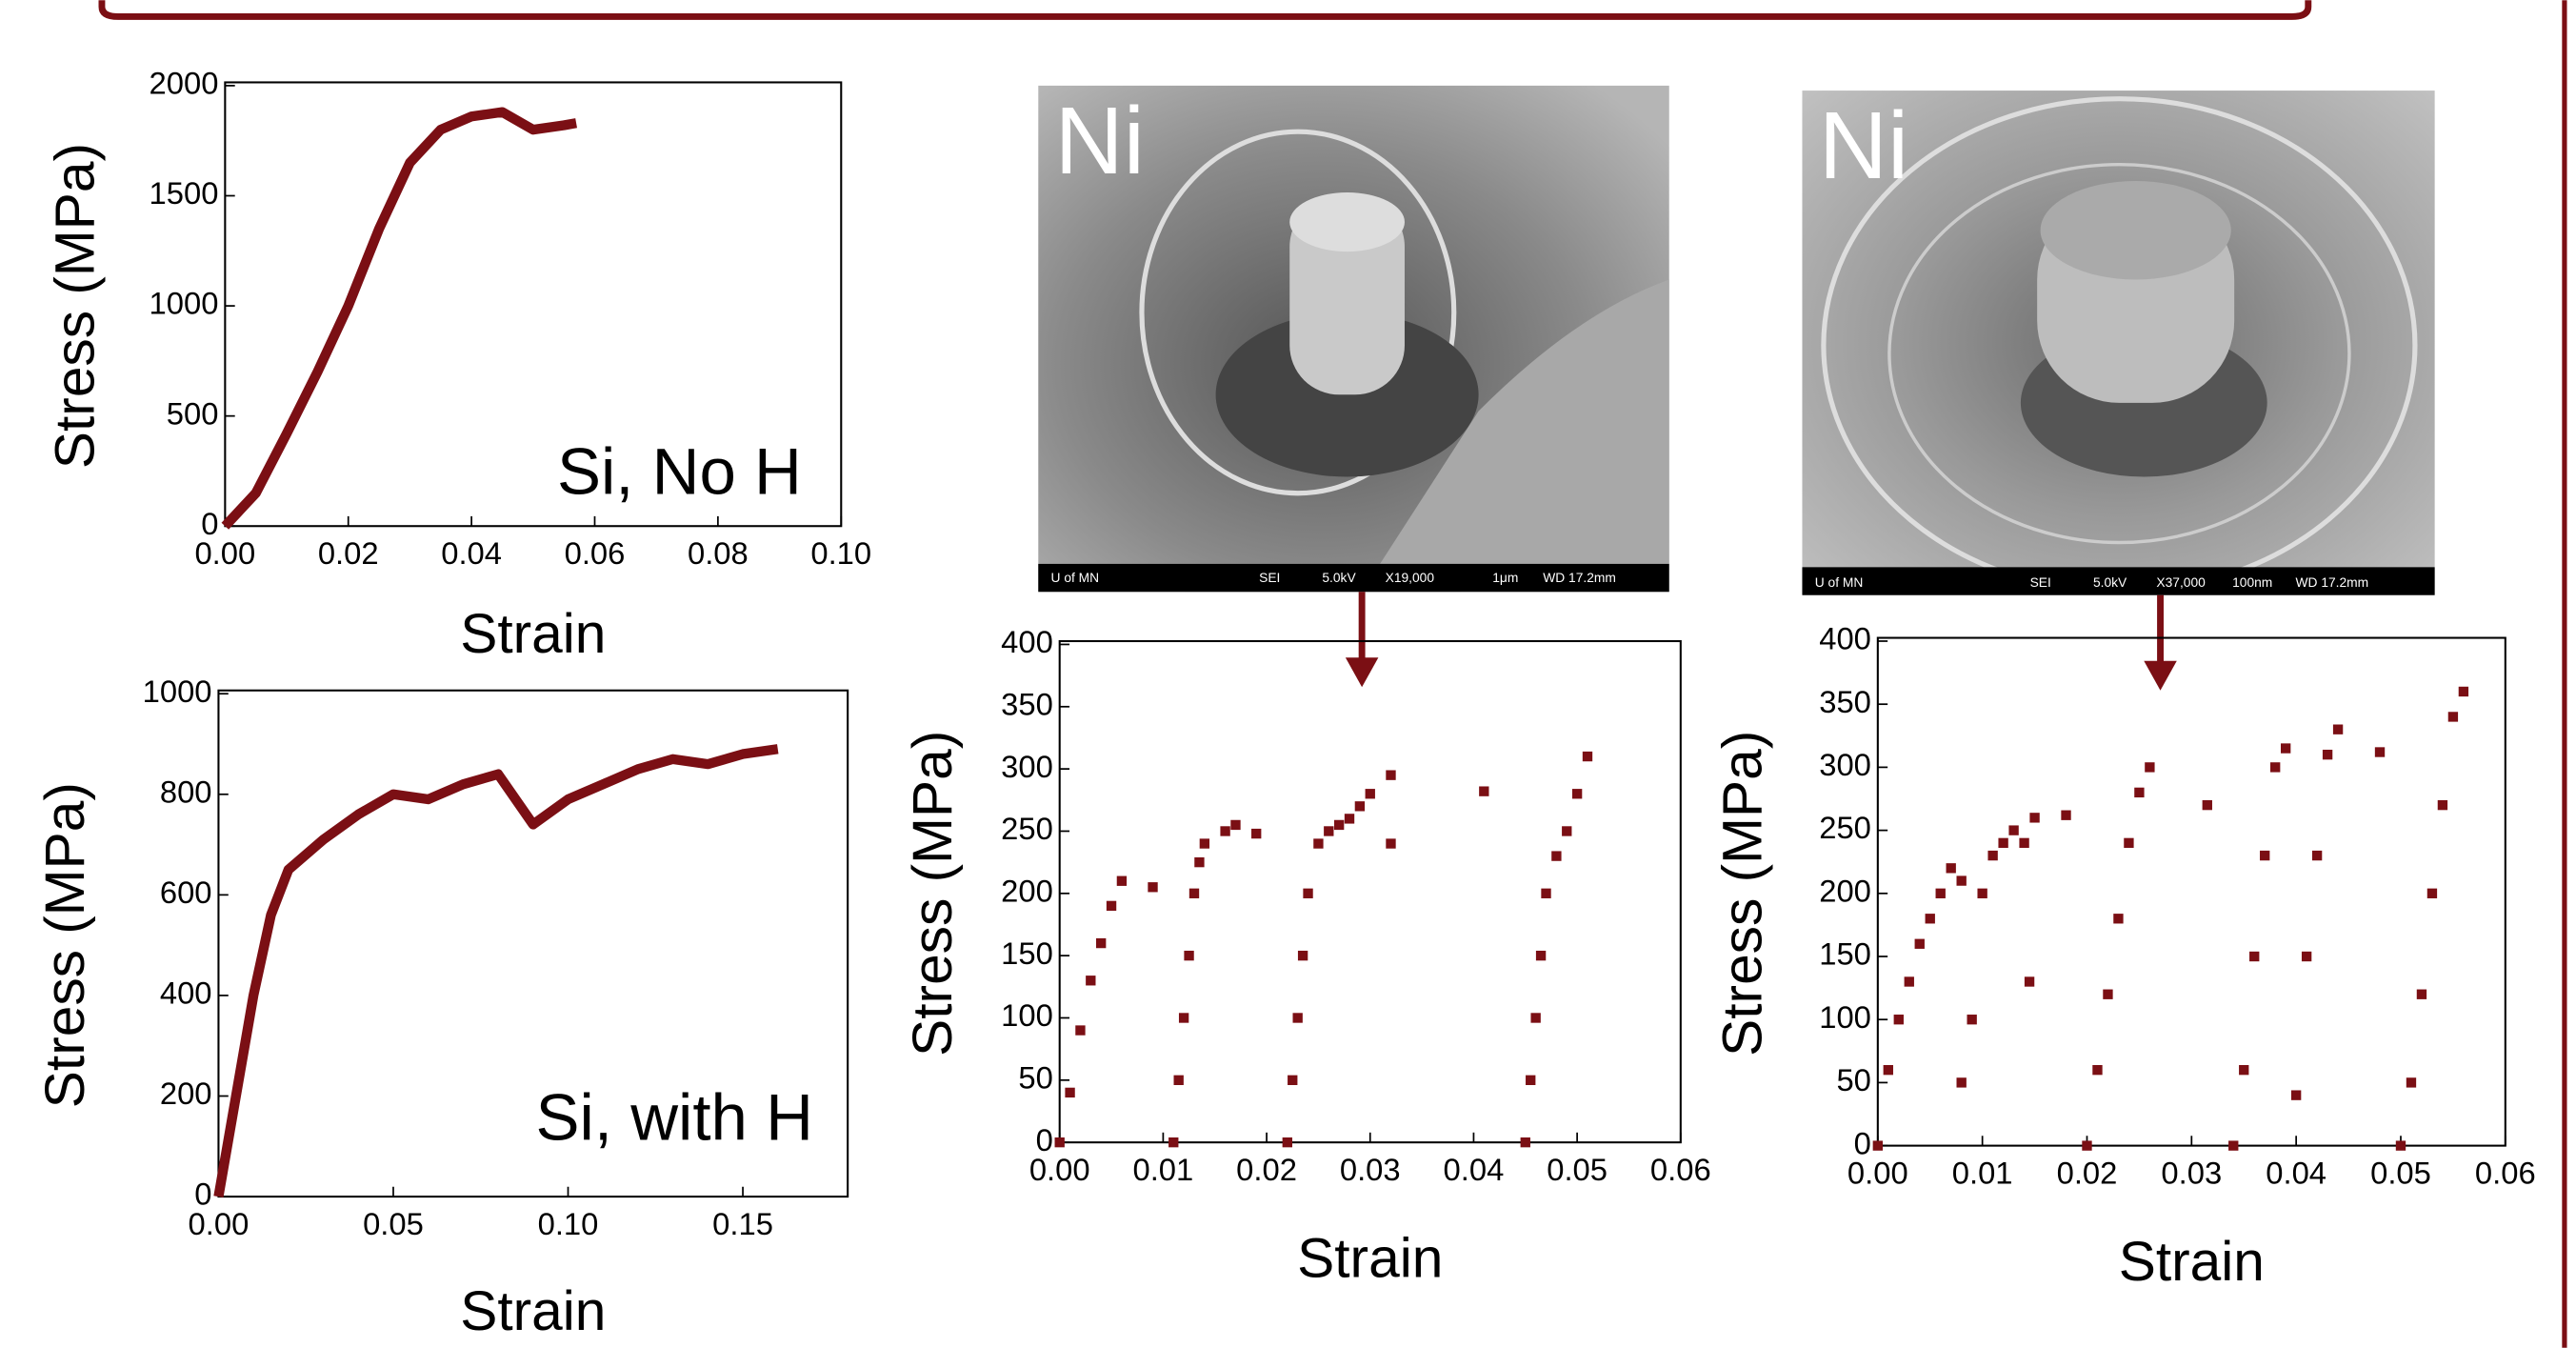 The image size is (2576, 1348). I want to click on y-tick-label: 150, so click(1845, 954).